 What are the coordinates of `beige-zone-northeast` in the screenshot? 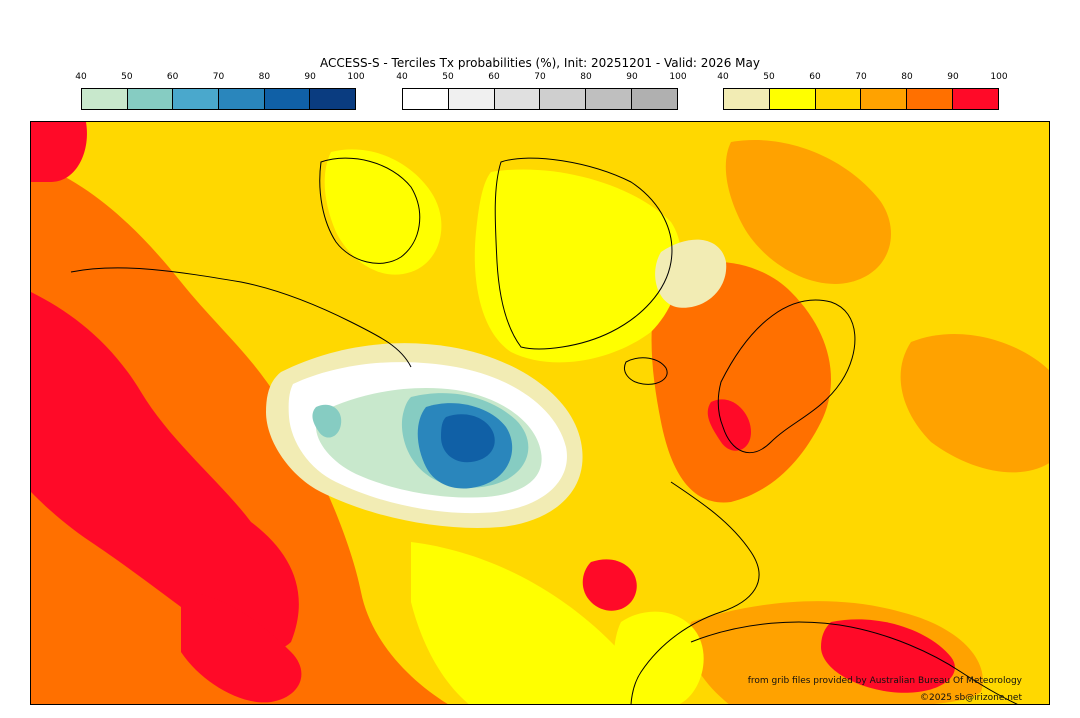 It's located at (691, 273).